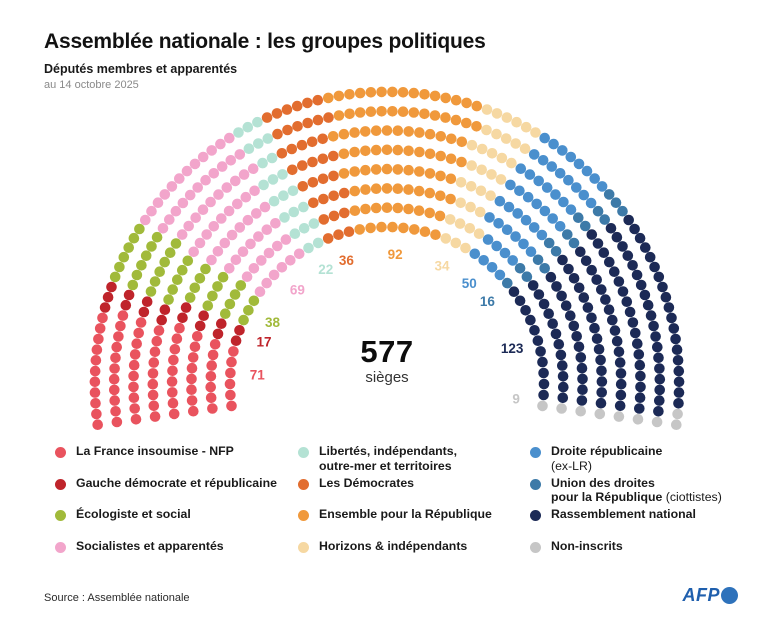  What do you see at coordinates (176, 482) in the screenshot?
I see `legend-label: Gauche démocrate et républicaine` at bounding box center [176, 482].